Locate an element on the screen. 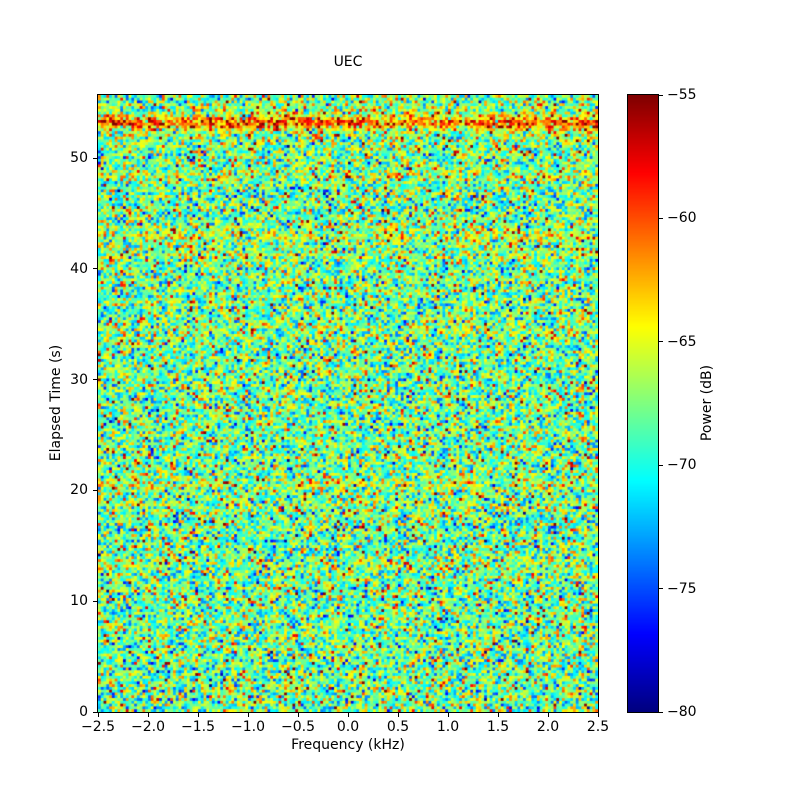  chart-title: UEC is located at coordinates (348, 62).